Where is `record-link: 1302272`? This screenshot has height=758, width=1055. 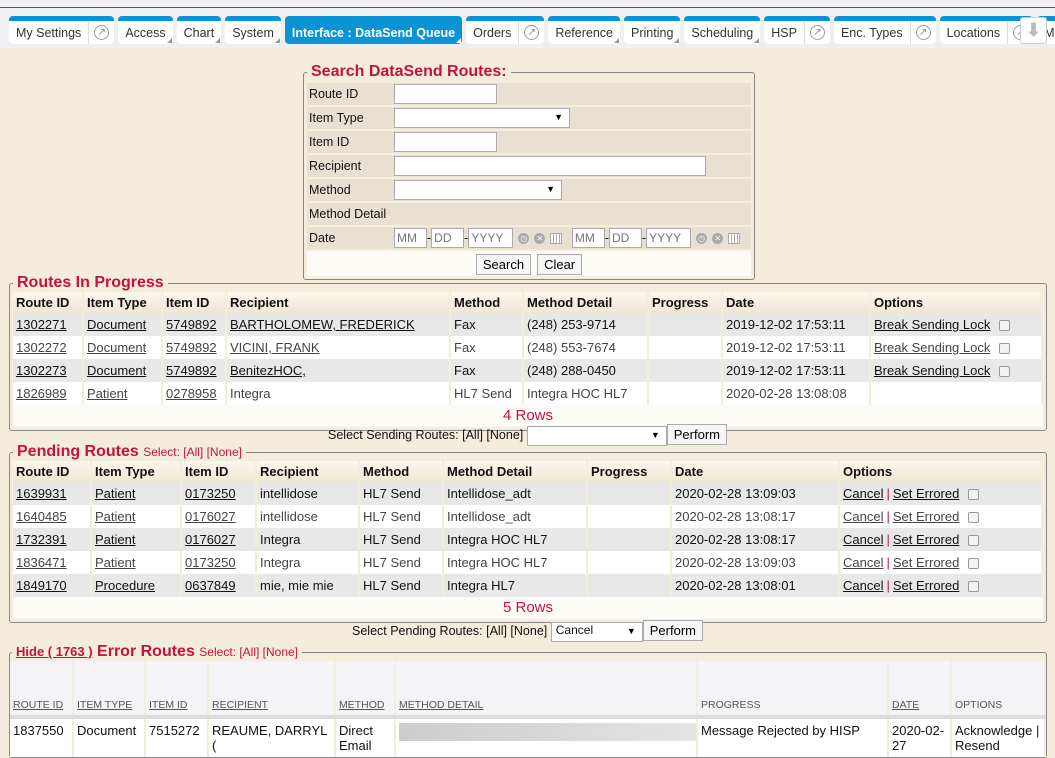 record-link: 1302272 is located at coordinates (41, 347).